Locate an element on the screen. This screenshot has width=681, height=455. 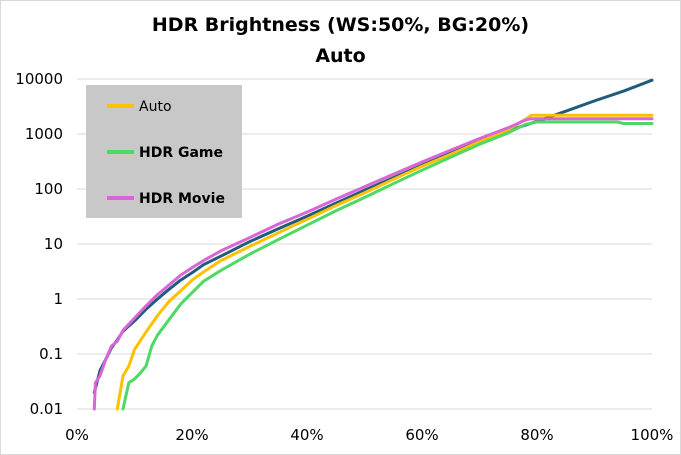
x-tick-label: 100% is located at coordinates (652, 435).